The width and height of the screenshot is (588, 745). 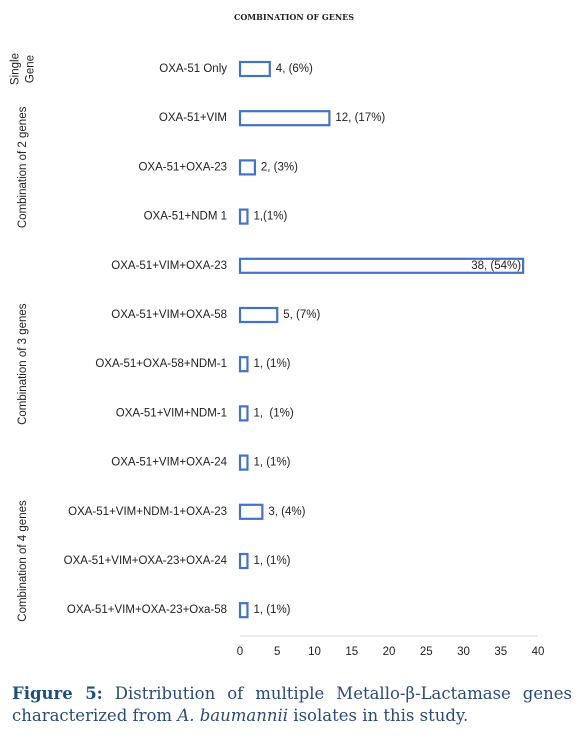 What do you see at coordinates (146, 561) in the screenshot?
I see `y-tick-label: OXA-51+VIM+OXA-23+OXA-24` at bounding box center [146, 561].